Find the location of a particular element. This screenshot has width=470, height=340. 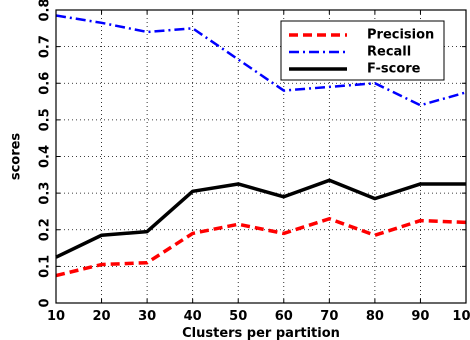

legend-label-f-score: F-score is located at coordinates (394, 69).